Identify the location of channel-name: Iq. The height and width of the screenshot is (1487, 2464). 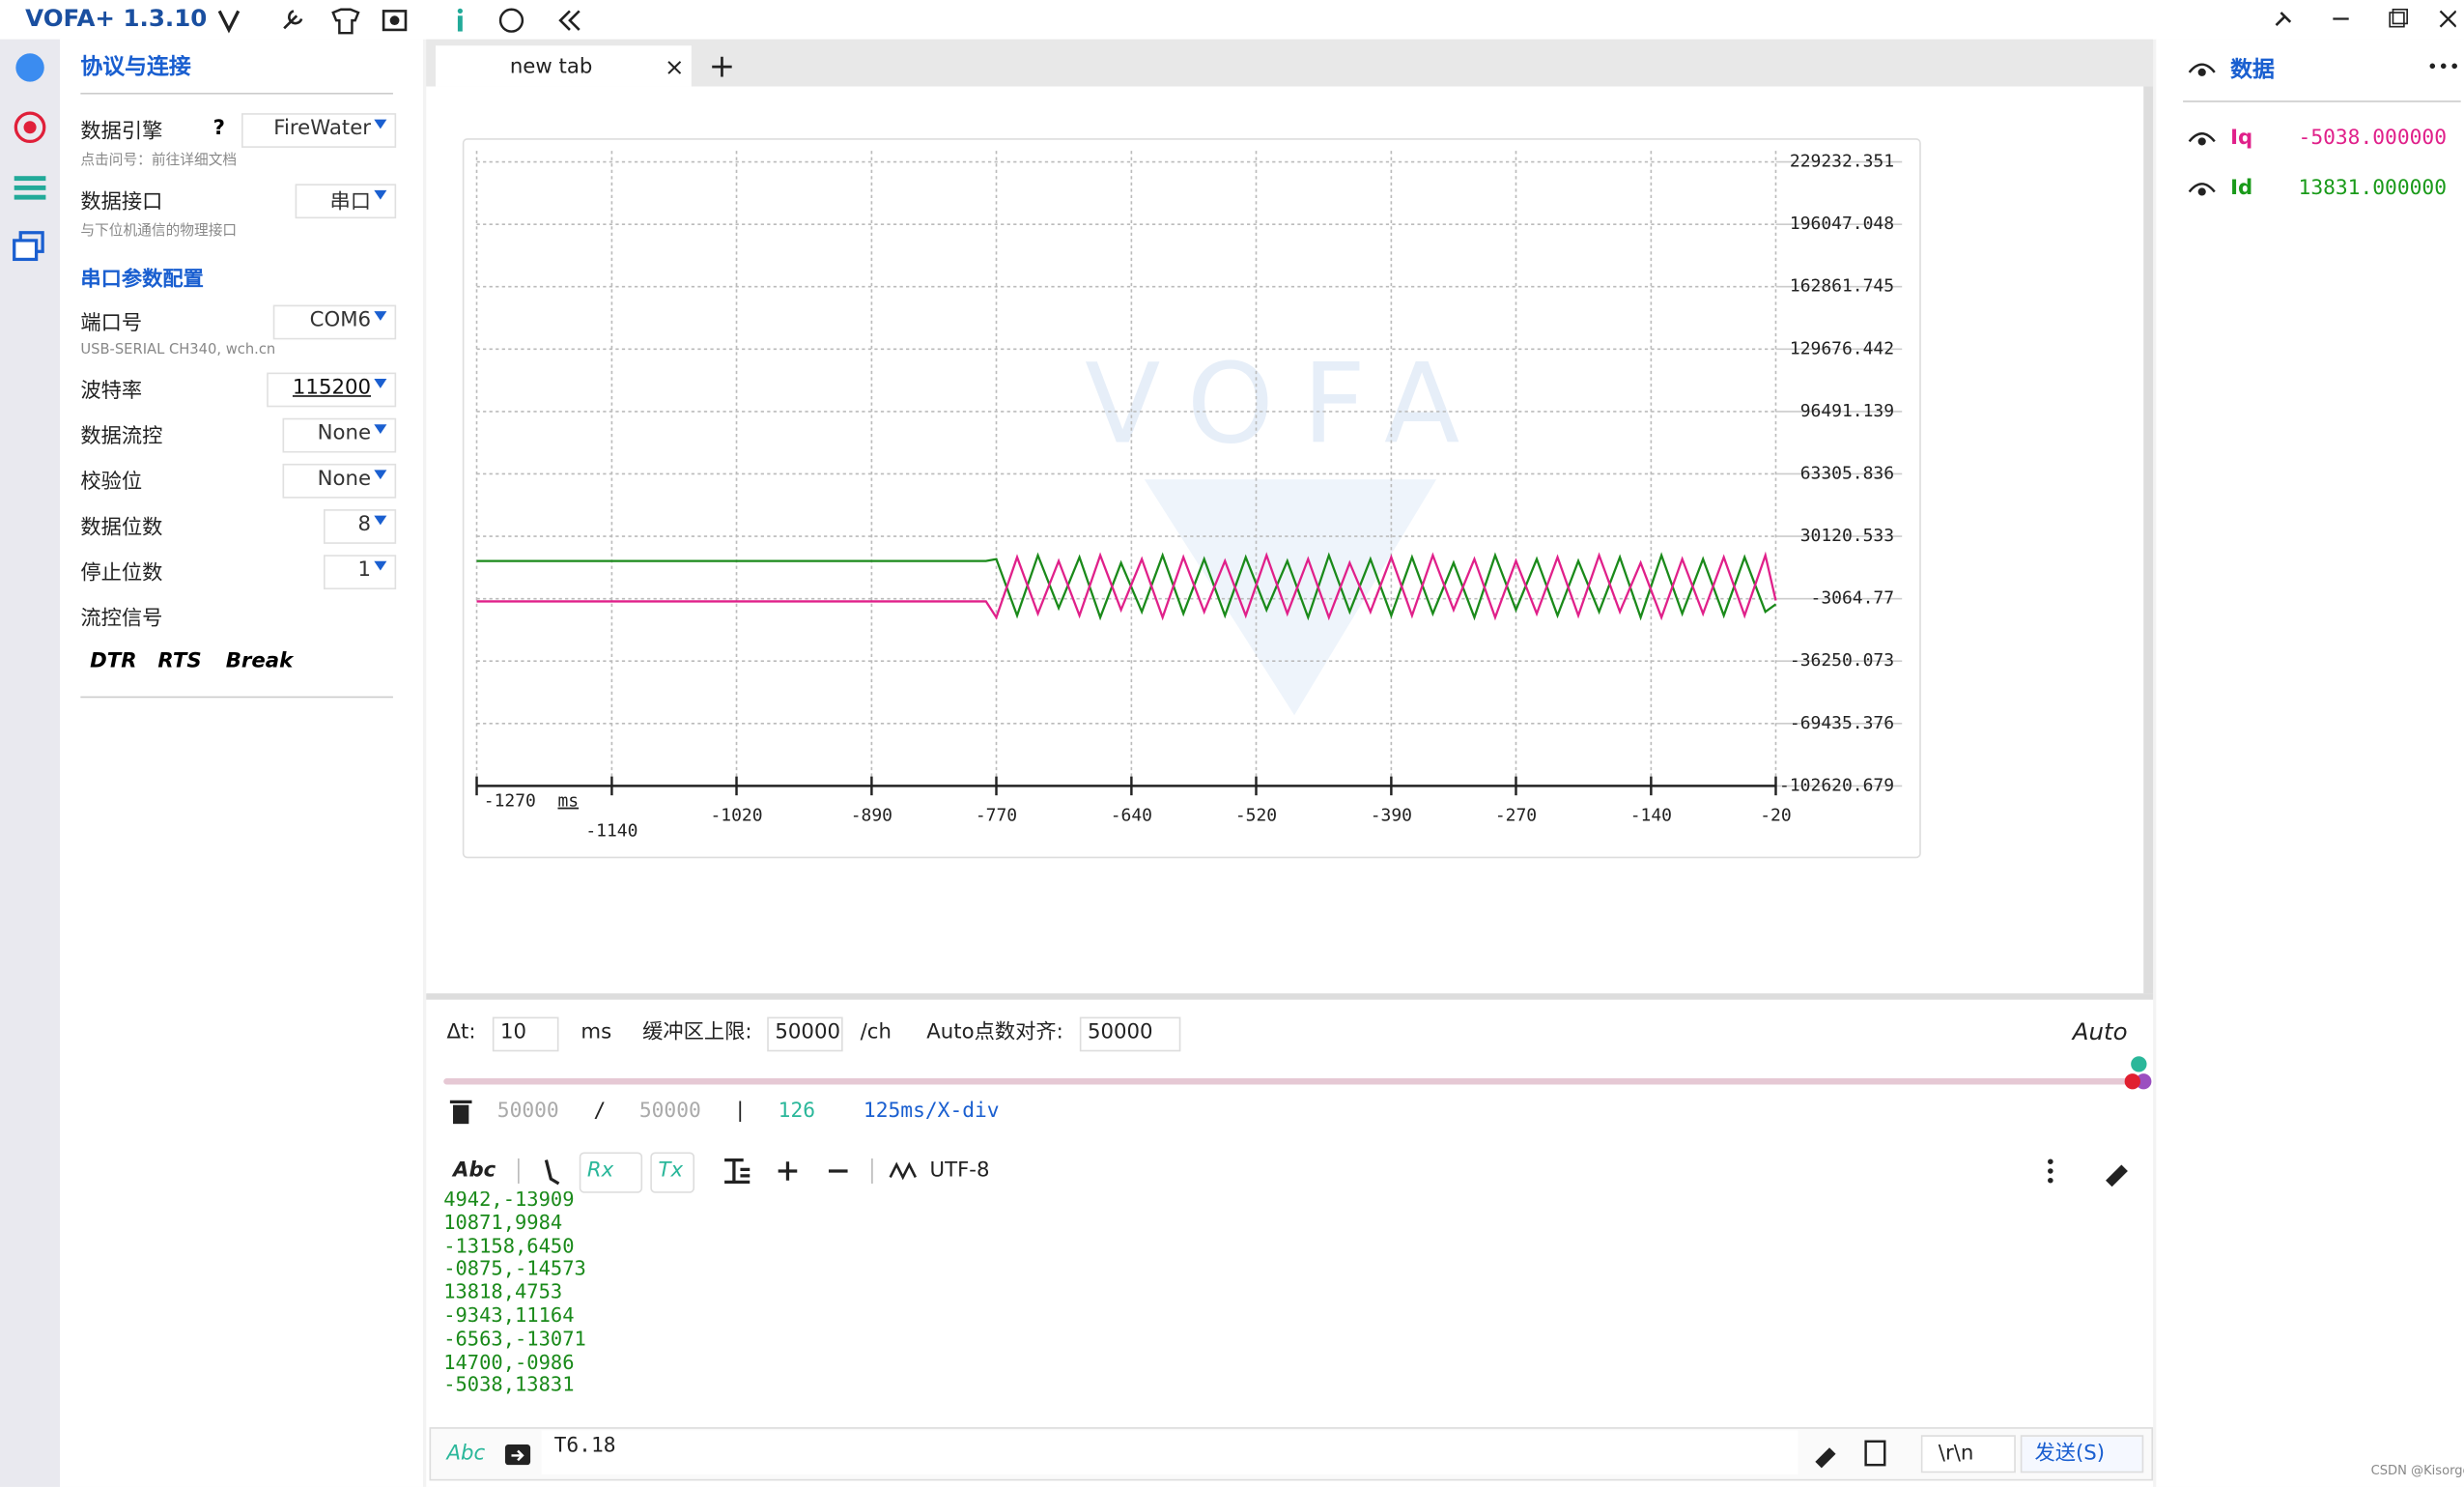
(2241, 138).